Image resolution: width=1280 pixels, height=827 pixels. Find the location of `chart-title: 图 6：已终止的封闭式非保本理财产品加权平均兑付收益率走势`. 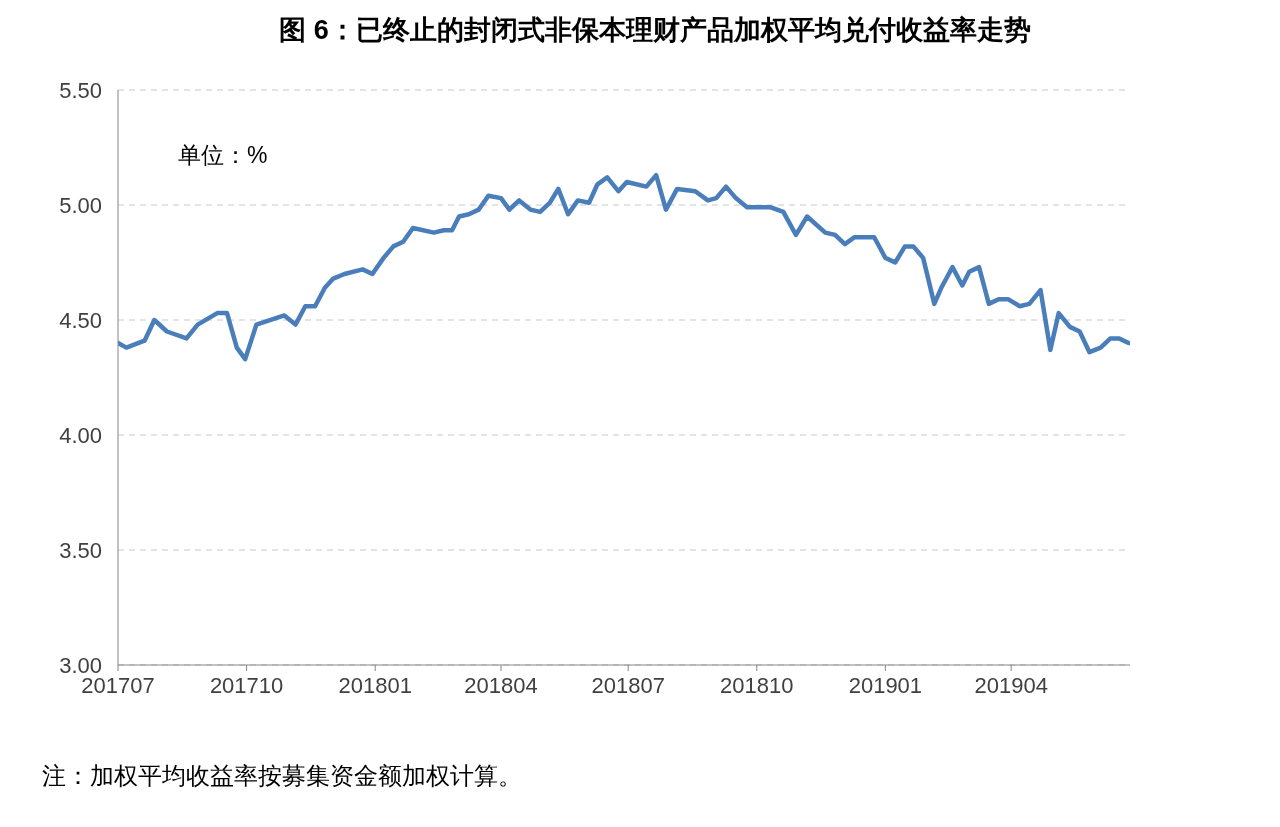

chart-title: 图 6：已终止的封闭式非保本理财产品加权平均兑付收益率走势 is located at coordinates (655, 30).